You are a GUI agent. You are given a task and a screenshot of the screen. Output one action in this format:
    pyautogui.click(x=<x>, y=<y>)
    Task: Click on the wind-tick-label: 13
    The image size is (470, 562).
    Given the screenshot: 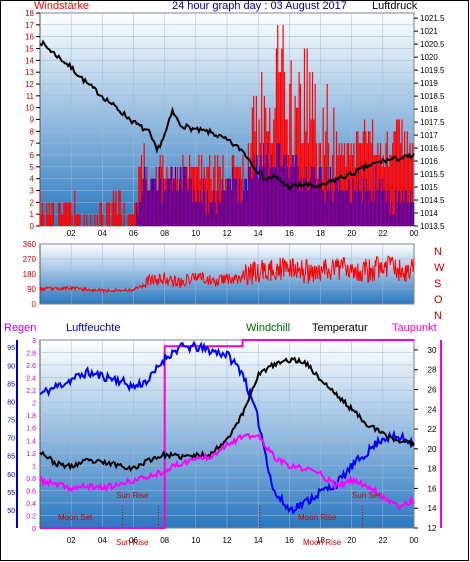 What is the action you would take?
    pyautogui.click(x=29, y=72)
    